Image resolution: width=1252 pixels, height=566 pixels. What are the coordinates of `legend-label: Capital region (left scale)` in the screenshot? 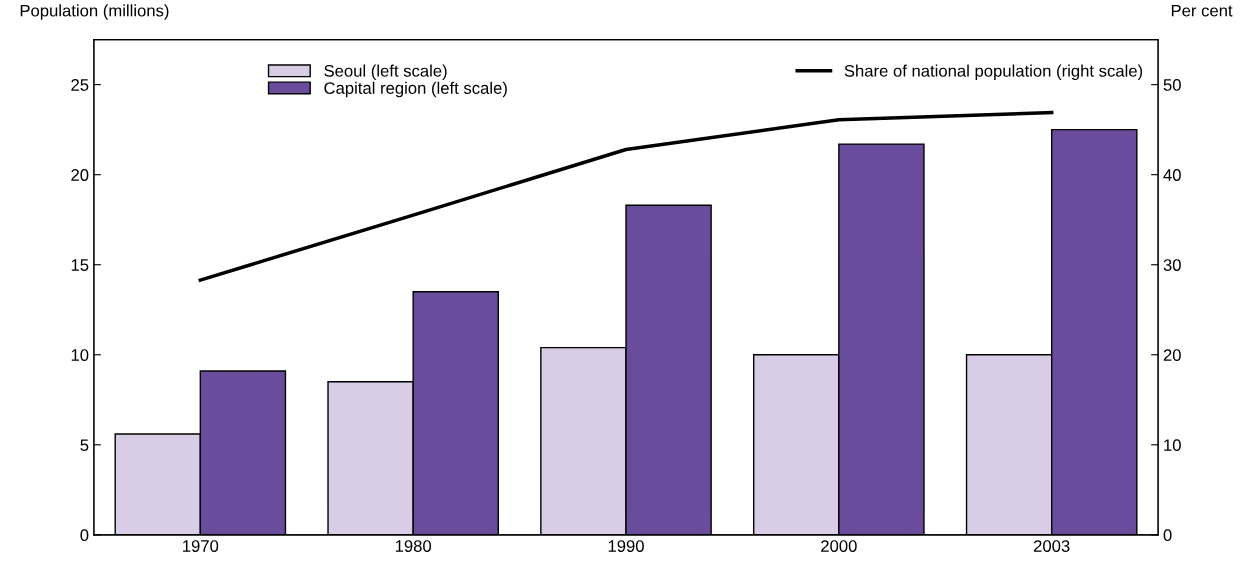 It's located at (415, 89).